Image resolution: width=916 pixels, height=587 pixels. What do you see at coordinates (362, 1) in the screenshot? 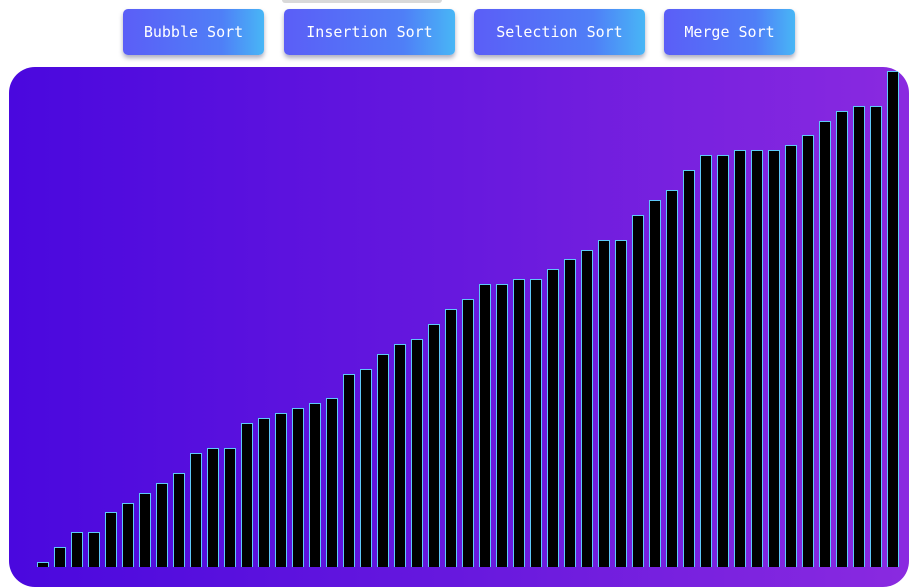
I see `top-edge-sliver` at bounding box center [362, 1].